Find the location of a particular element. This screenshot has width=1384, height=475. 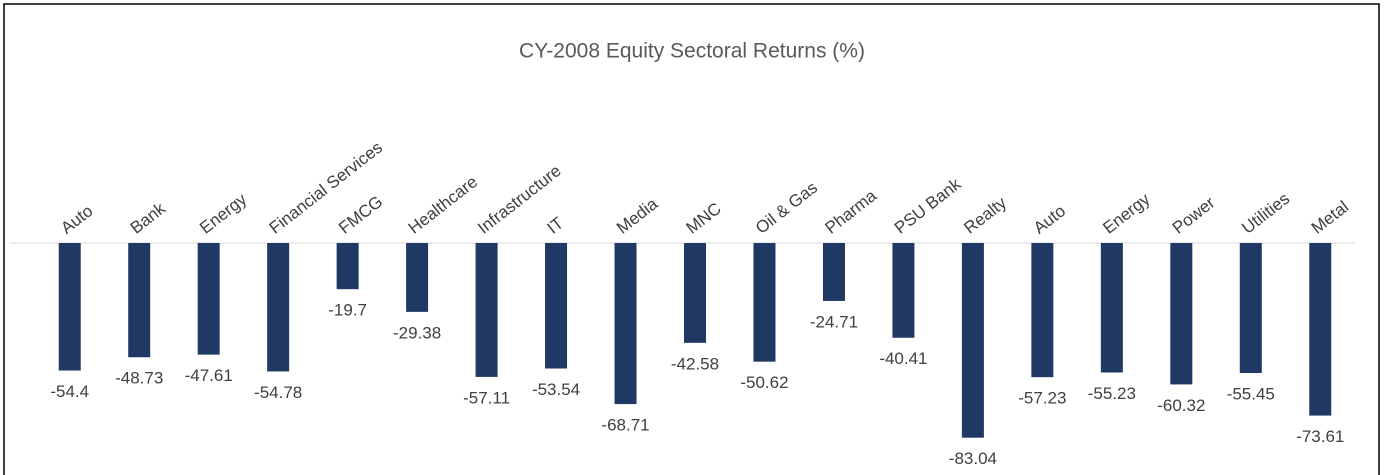

data-label: -54.4 is located at coordinates (69, 391).